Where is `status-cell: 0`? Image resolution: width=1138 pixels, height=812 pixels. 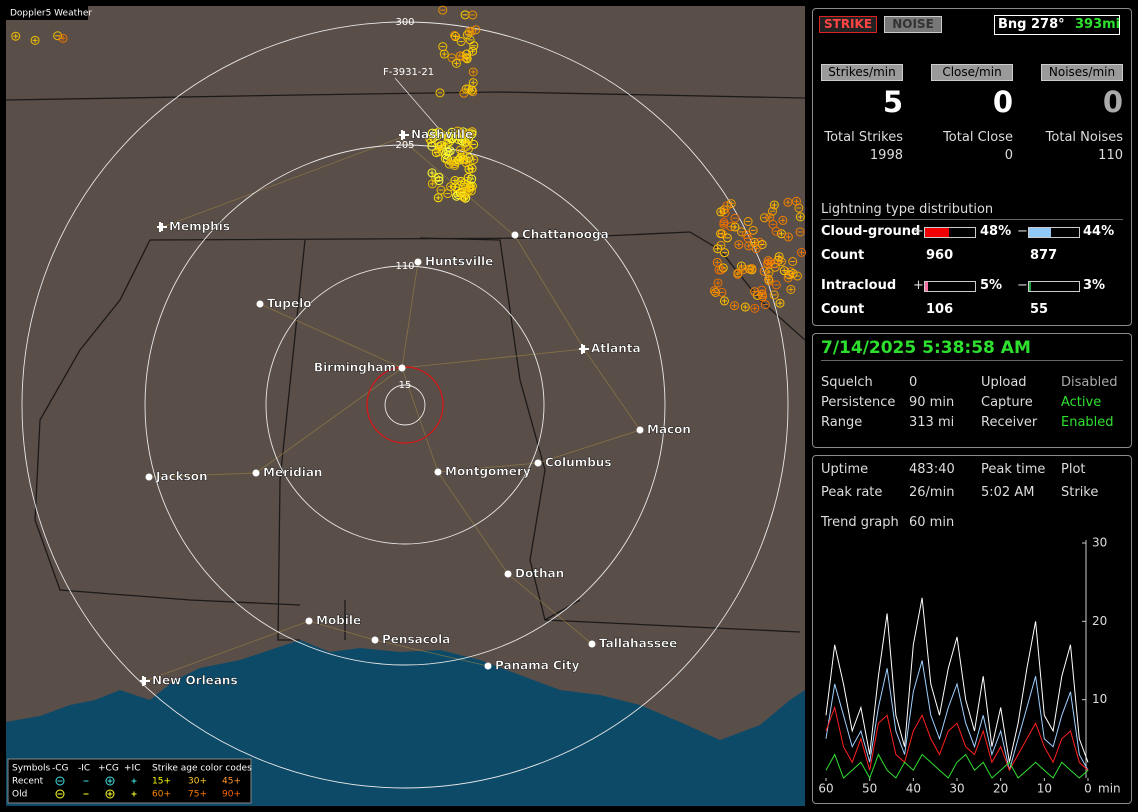
status-cell: 0 is located at coordinates (913, 382).